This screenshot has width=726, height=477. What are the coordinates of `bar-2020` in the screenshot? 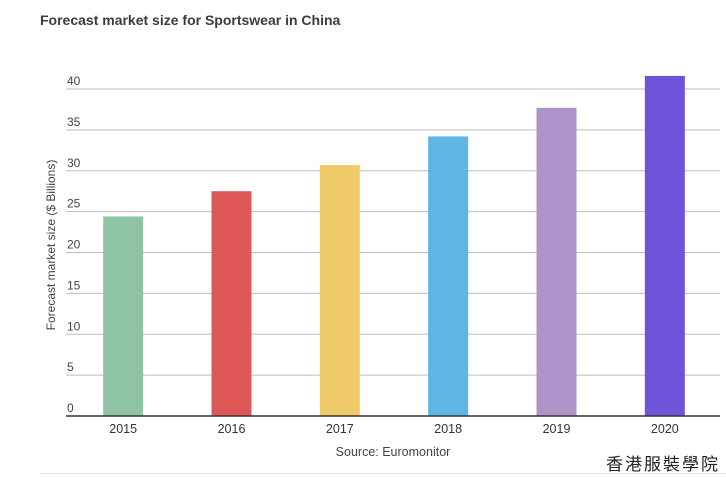 It's located at (664, 246).